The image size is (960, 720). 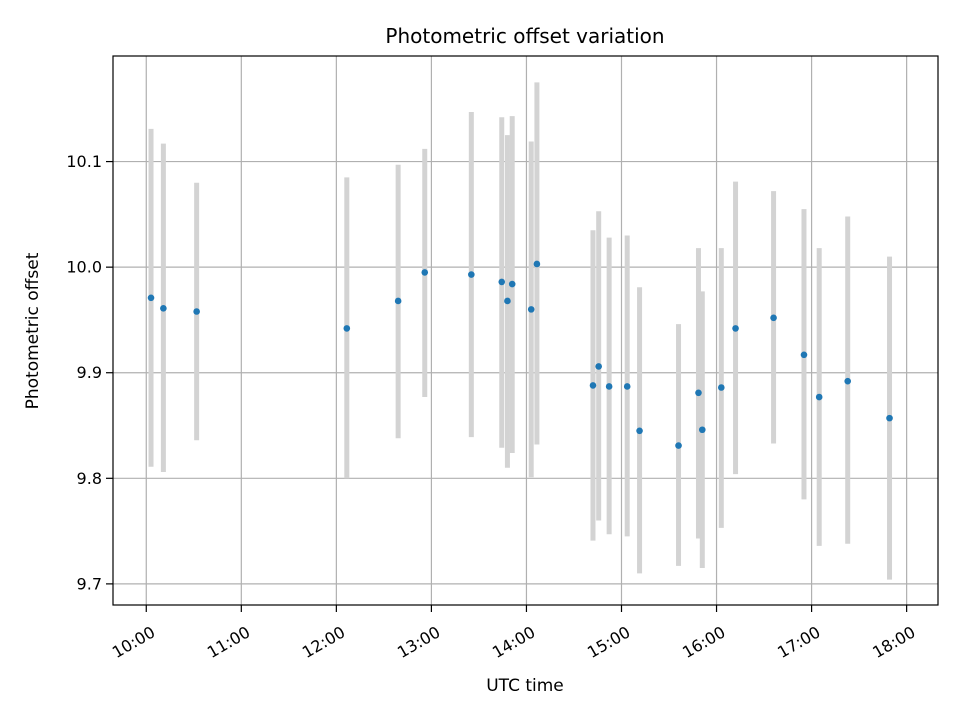 I want to click on y-tick-label: 9.9, so click(x=89, y=372).